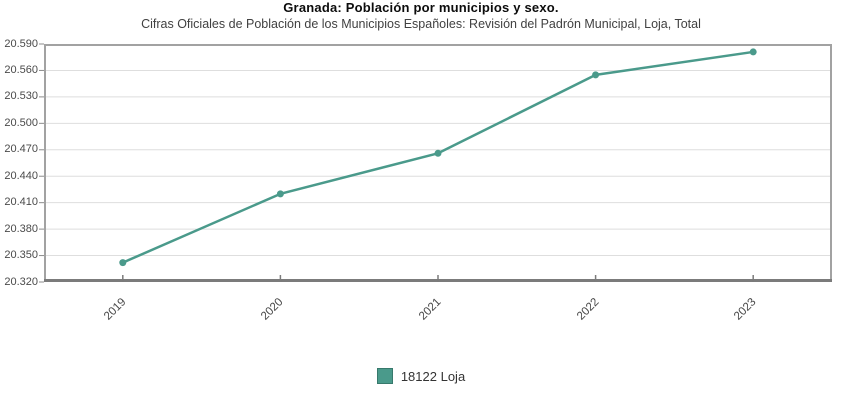 The height and width of the screenshot is (404, 842). What do you see at coordinates (21, 281) in the screenshot?
I see `y-tick-label: 20.320` at bounding box center [21, 281].